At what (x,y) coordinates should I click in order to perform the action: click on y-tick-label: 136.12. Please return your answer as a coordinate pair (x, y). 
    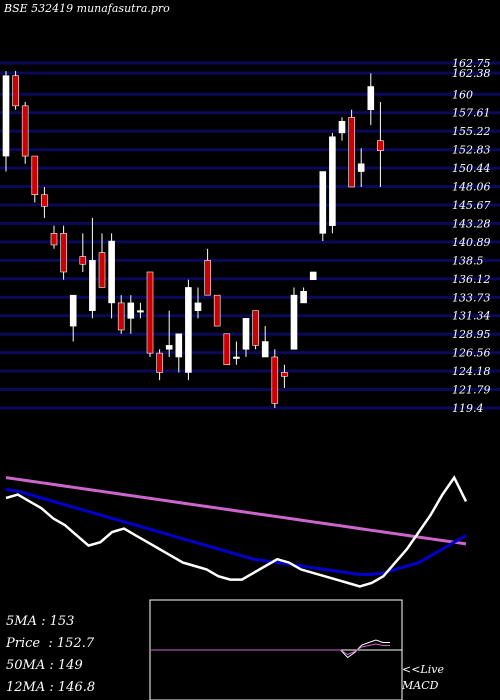
    Looking at the image, I should click on (471, 279).